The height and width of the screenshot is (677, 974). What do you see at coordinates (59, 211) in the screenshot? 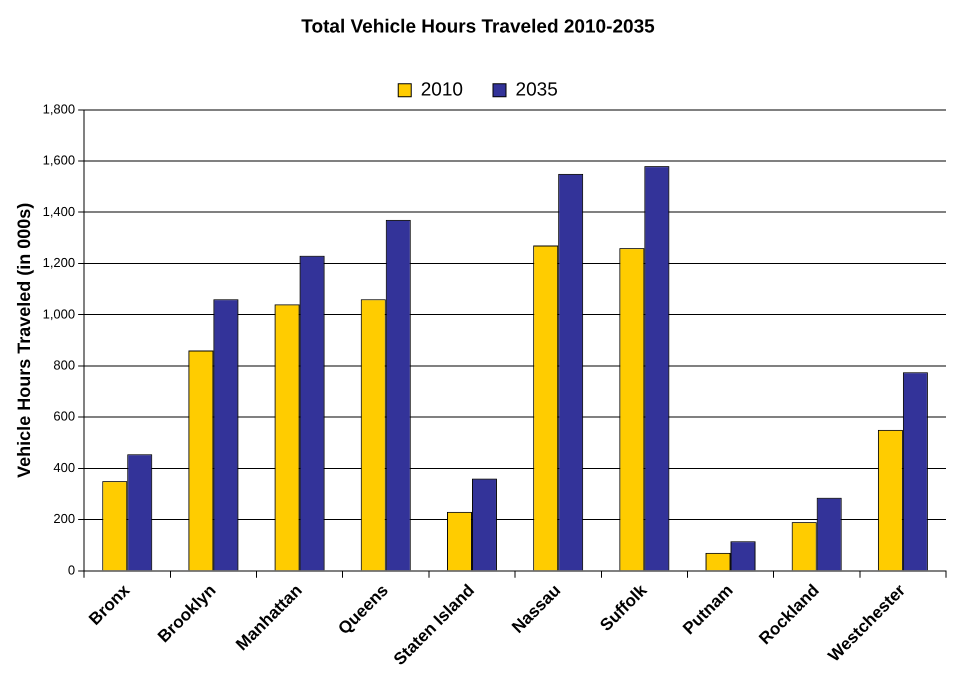
I see `y-tick-label: 1,400` at bounding box center [59, 211].